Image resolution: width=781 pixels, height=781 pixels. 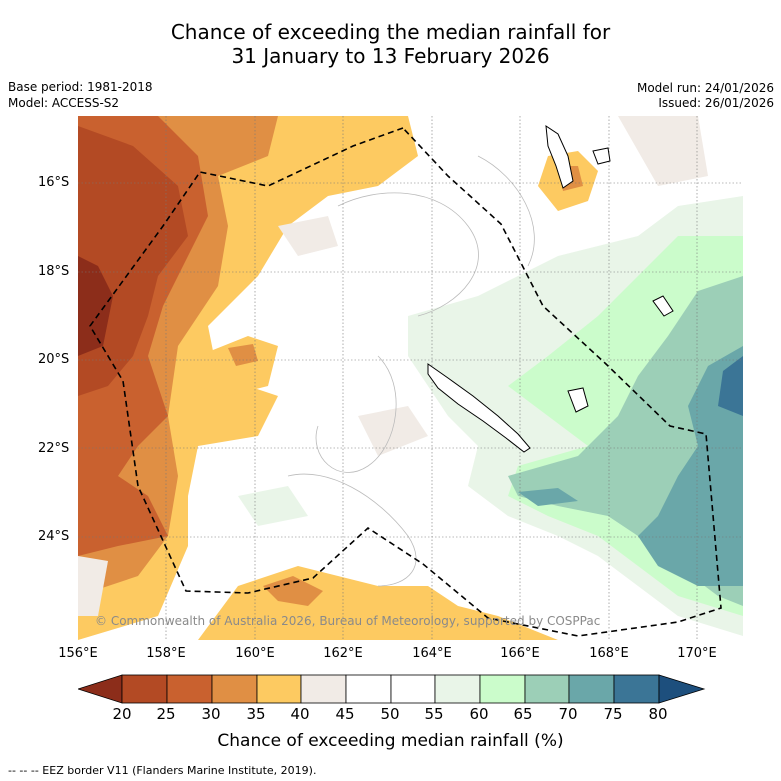 I want to click on colorbar-tick: 20, so click(x=122, y=714).